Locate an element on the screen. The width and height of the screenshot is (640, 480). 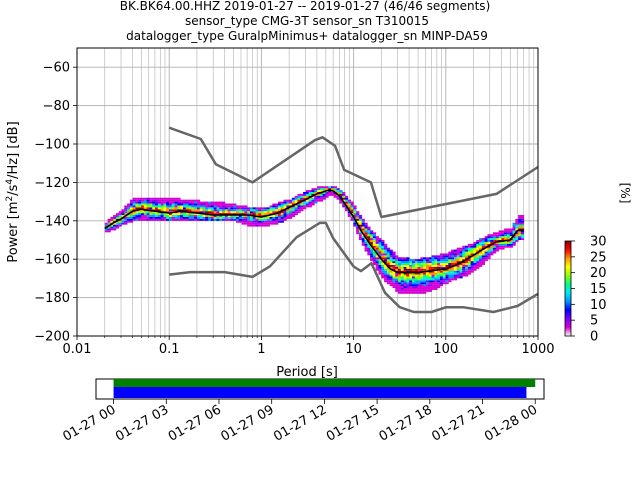
colorbar-label: [%] is located at coordinates (625, 193).